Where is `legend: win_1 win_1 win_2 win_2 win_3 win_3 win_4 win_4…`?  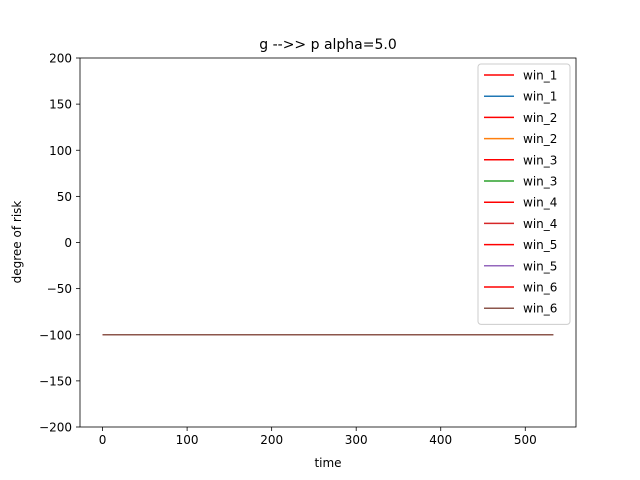
legend: win_1 win_1 win_2 win_2 win_3 win_3 win_4 win_4… is located at coordinates (524, 194).